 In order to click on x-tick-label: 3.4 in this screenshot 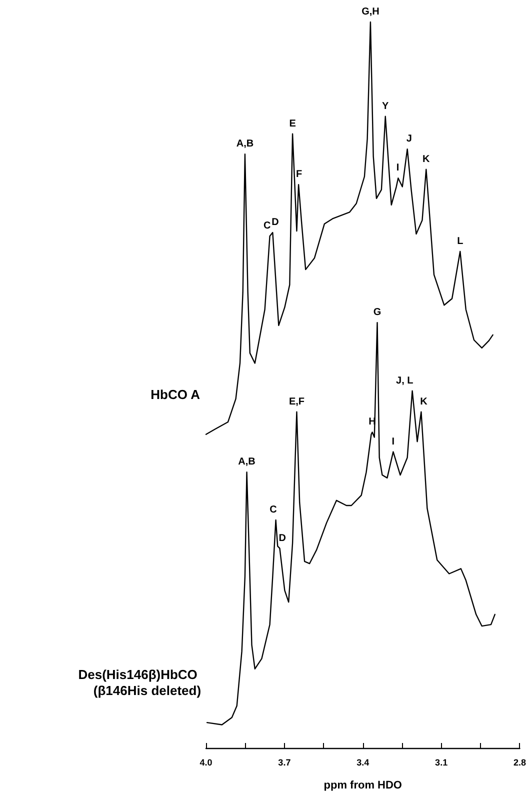, I will do `click(363, 763)`.